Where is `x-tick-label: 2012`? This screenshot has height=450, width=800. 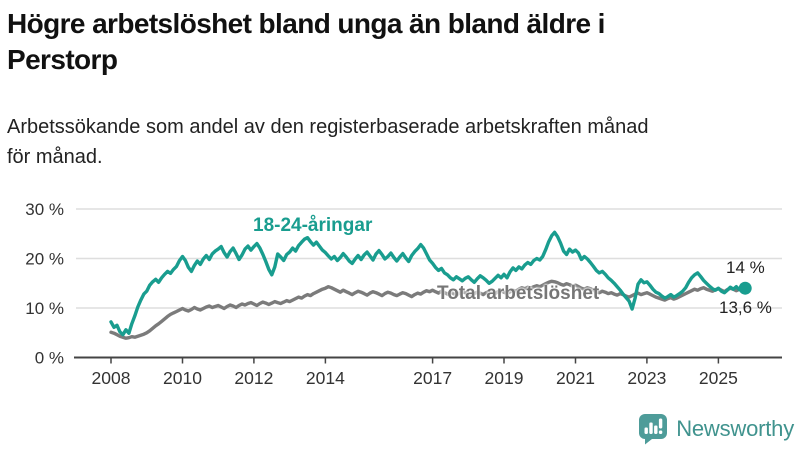 x-tick-label: 2012 is located at coordinates (253, 378).